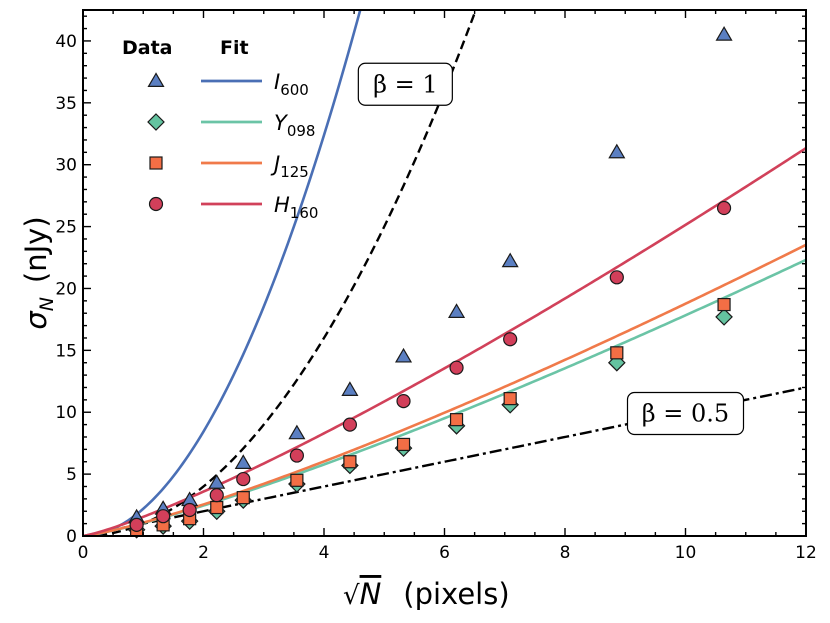 This screenshot has width=830, height=623. What do you see at coordinates (66, 413) in the screenshot?
I see `y-tick-label: 10` at bounding box center [66, 413].